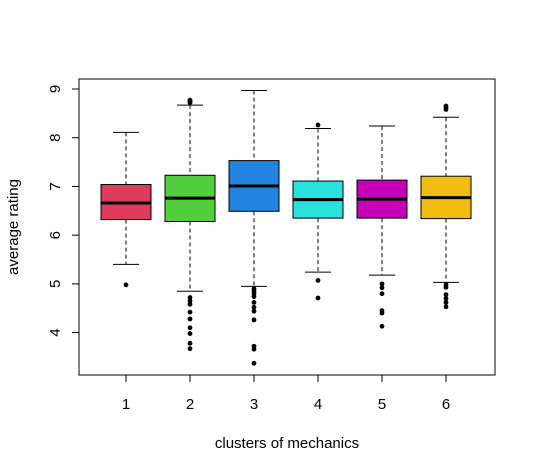  What do you see at coordinates (13, 227) in the screenshot?
I see `y-axis-label: average rating` at bounding box center [13, 227].